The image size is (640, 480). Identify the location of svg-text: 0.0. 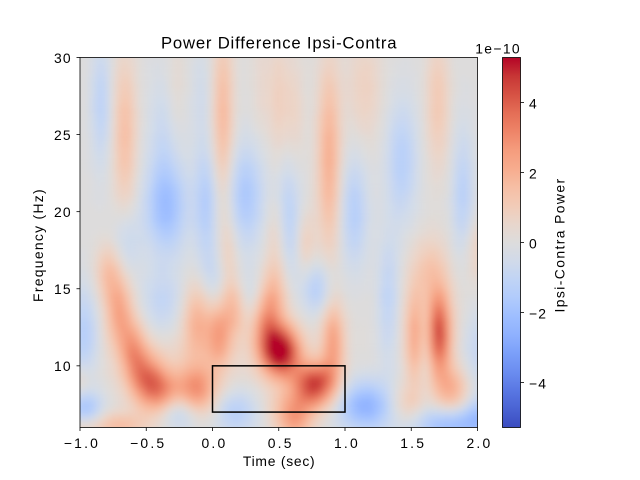
(214, 443).